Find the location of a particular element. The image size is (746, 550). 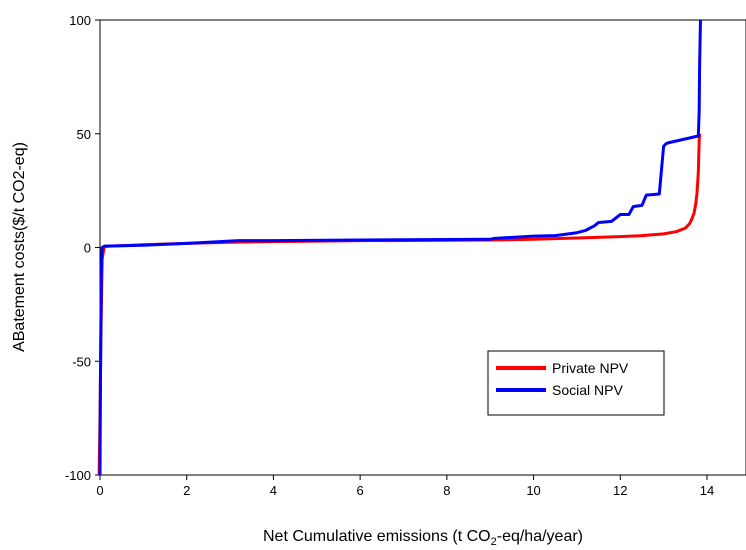

x-tick-label: 2 is located at coordinates (186, 490).